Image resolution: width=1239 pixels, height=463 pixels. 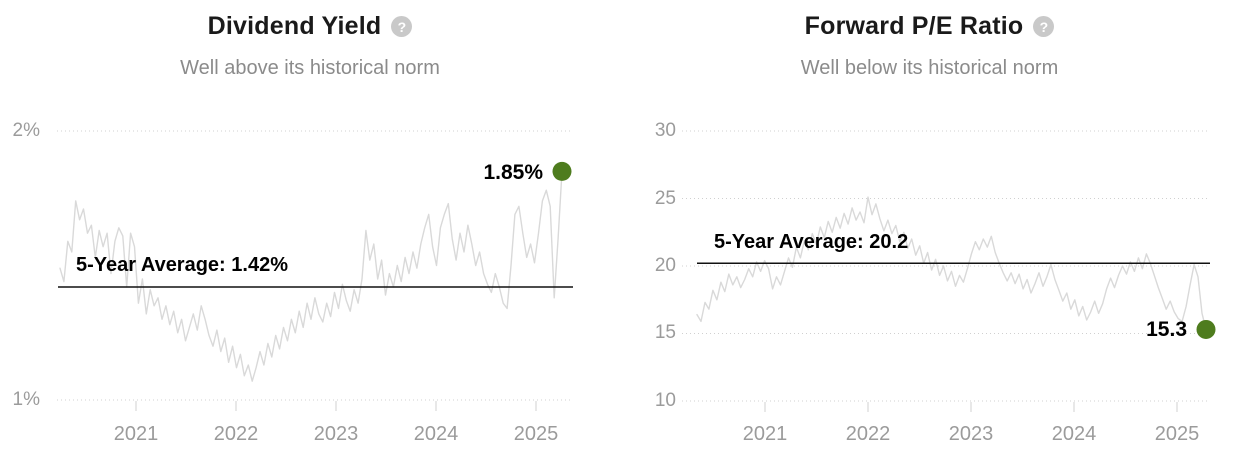 What do you see at coordinates (294, 26) in the screenshot?
I see `chart-title-dividend-yield: Dividend Yield` at bounding box center [294, 26].